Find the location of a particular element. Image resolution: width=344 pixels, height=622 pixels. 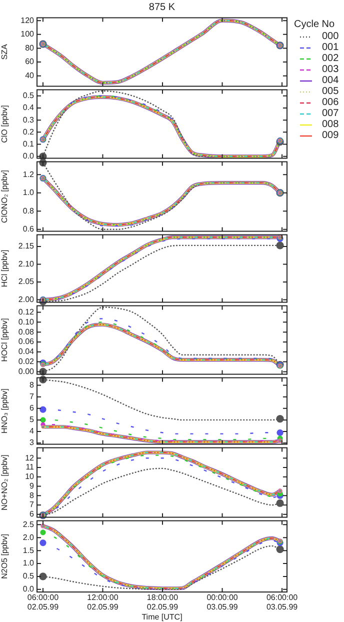

y-tick-label: 4 is located at coordinates (32, 431).